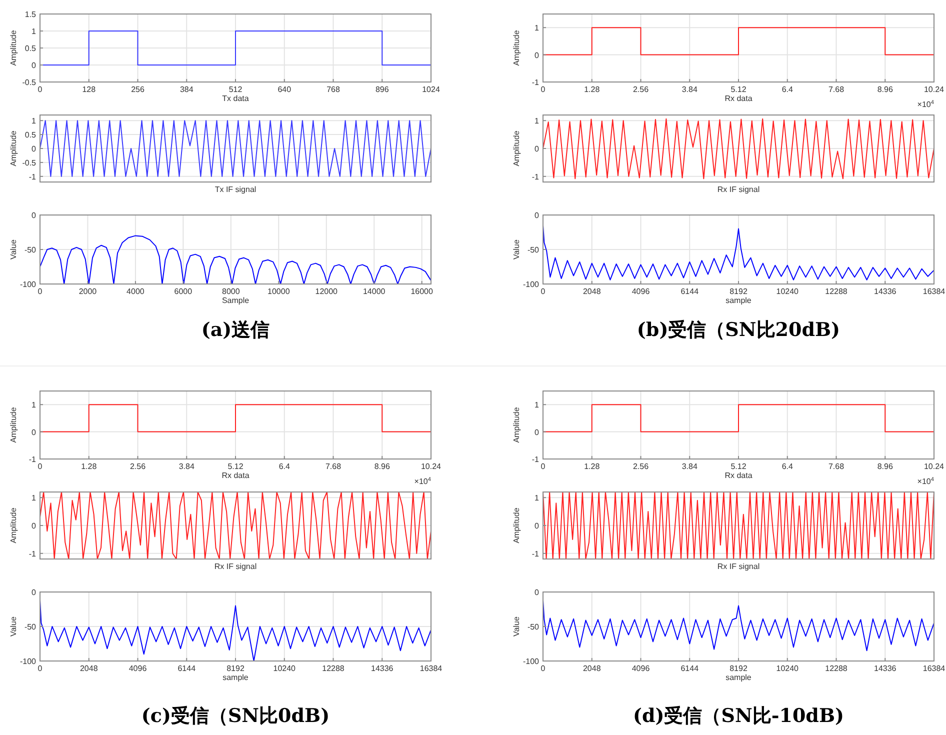 The height and width of the screenshot is (735, 946). I want to click on x-tick-label: 384, so click(187, 89).